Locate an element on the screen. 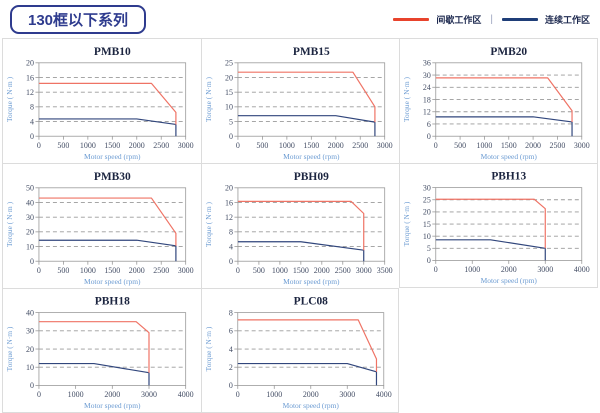 The height and width of the screenshot is (413, 600). y-tick-label: 6 is located at coordinates (230, 331).